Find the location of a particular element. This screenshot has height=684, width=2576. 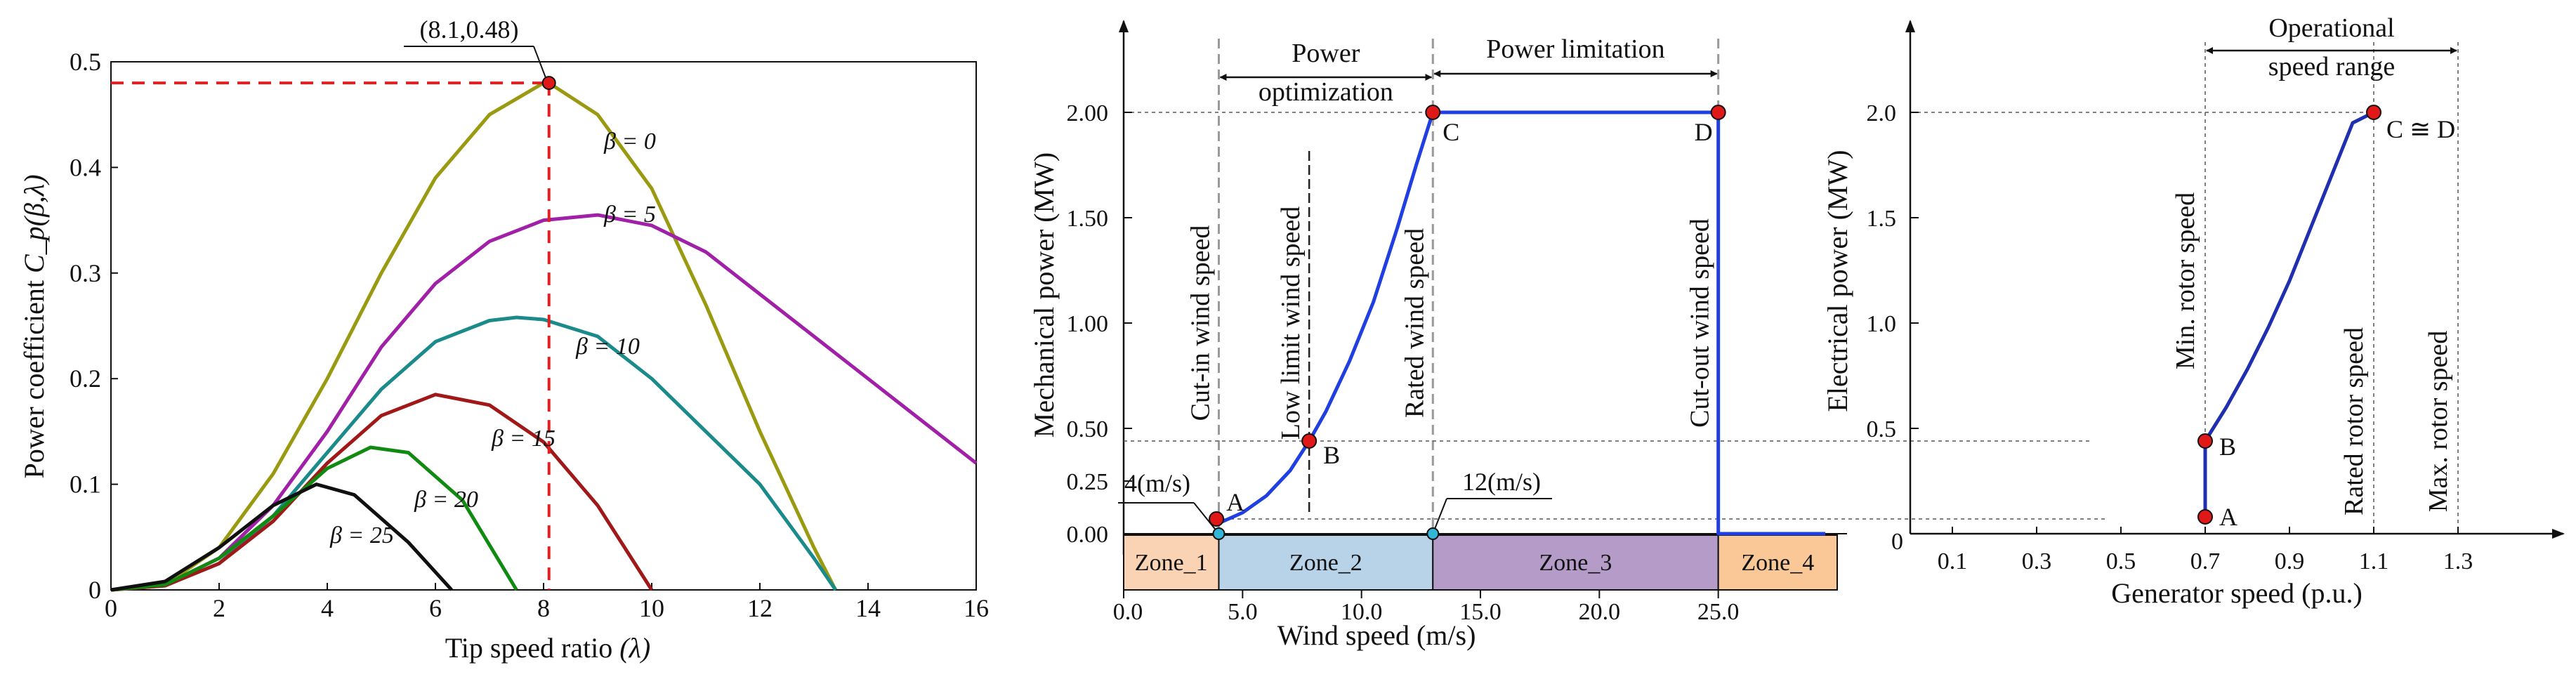

p2-point-b is located at coordinates (1309, 441).